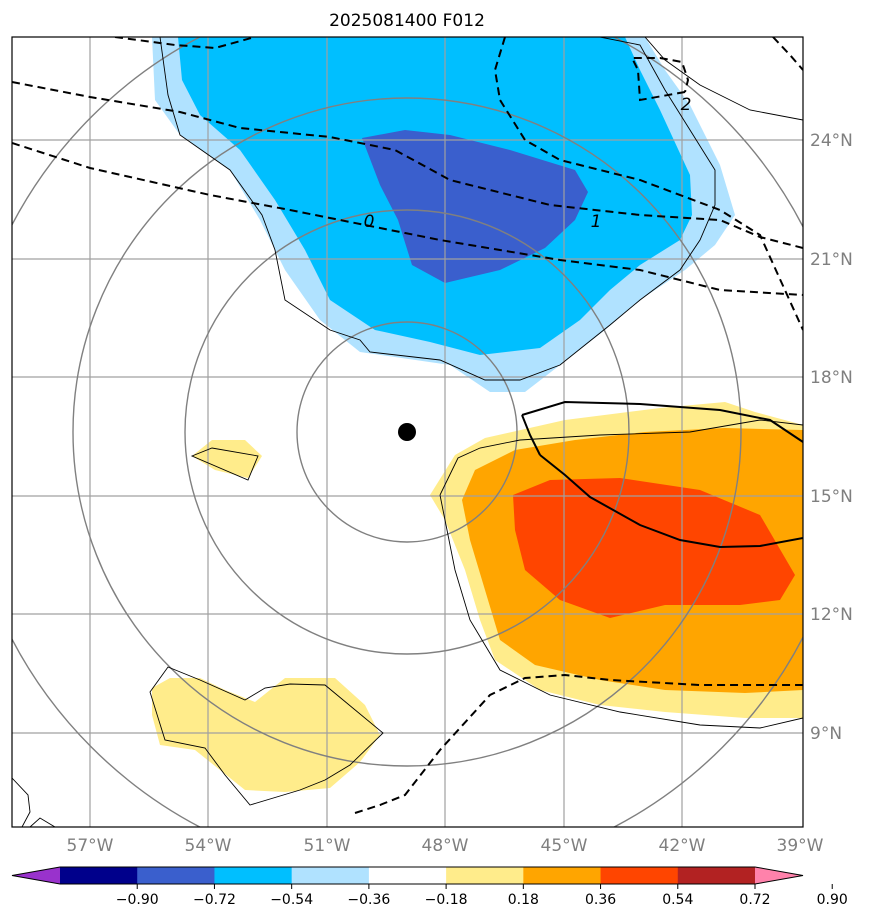 Image resolution: width=873 pixels, height=924 pixels. Describe the element at coordinates (446, 900) in the screenshot. I see `colorbar-tick-label: −0.18` at that location.